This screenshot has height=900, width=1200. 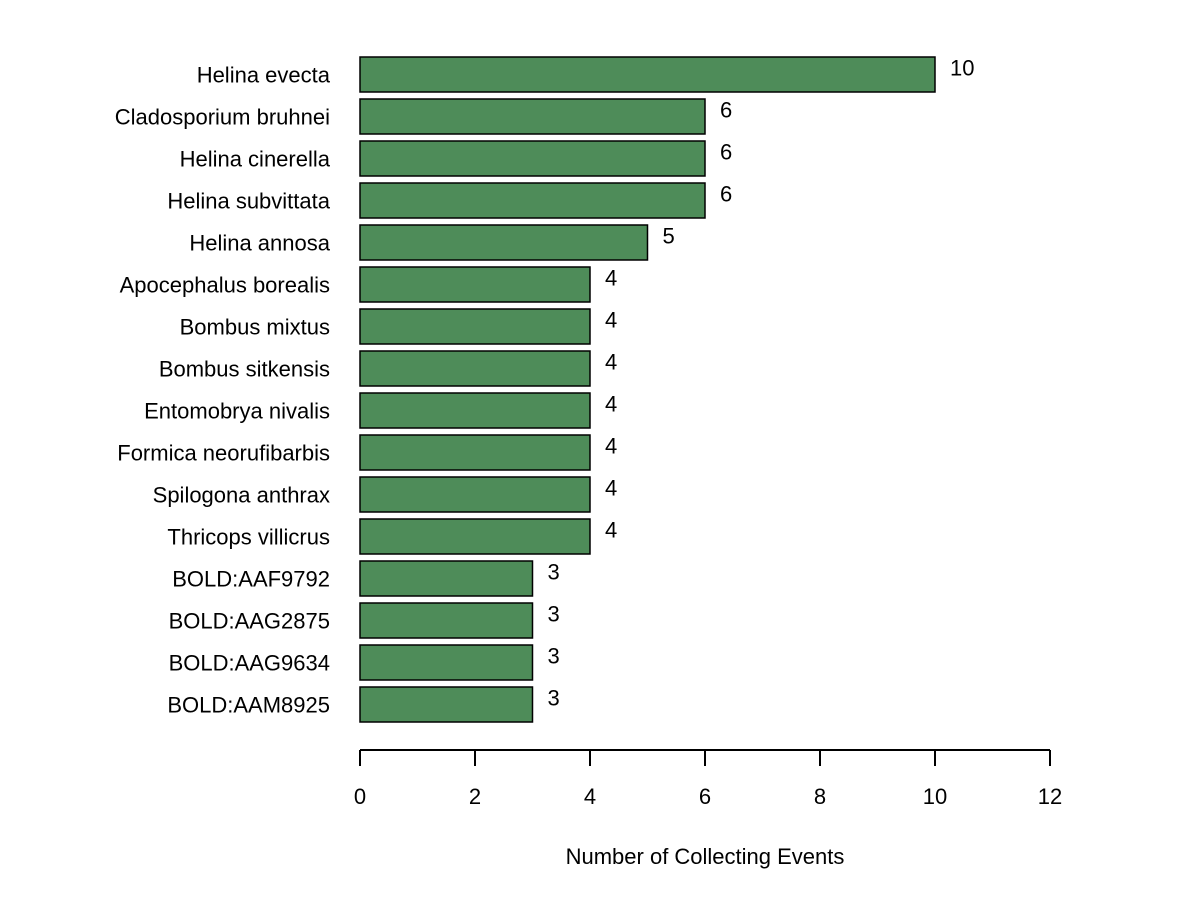 What do you see at coordinates (705, 796) in the screenshot?
I see `x-tick-label: 6` at bounding box center [705, 796].